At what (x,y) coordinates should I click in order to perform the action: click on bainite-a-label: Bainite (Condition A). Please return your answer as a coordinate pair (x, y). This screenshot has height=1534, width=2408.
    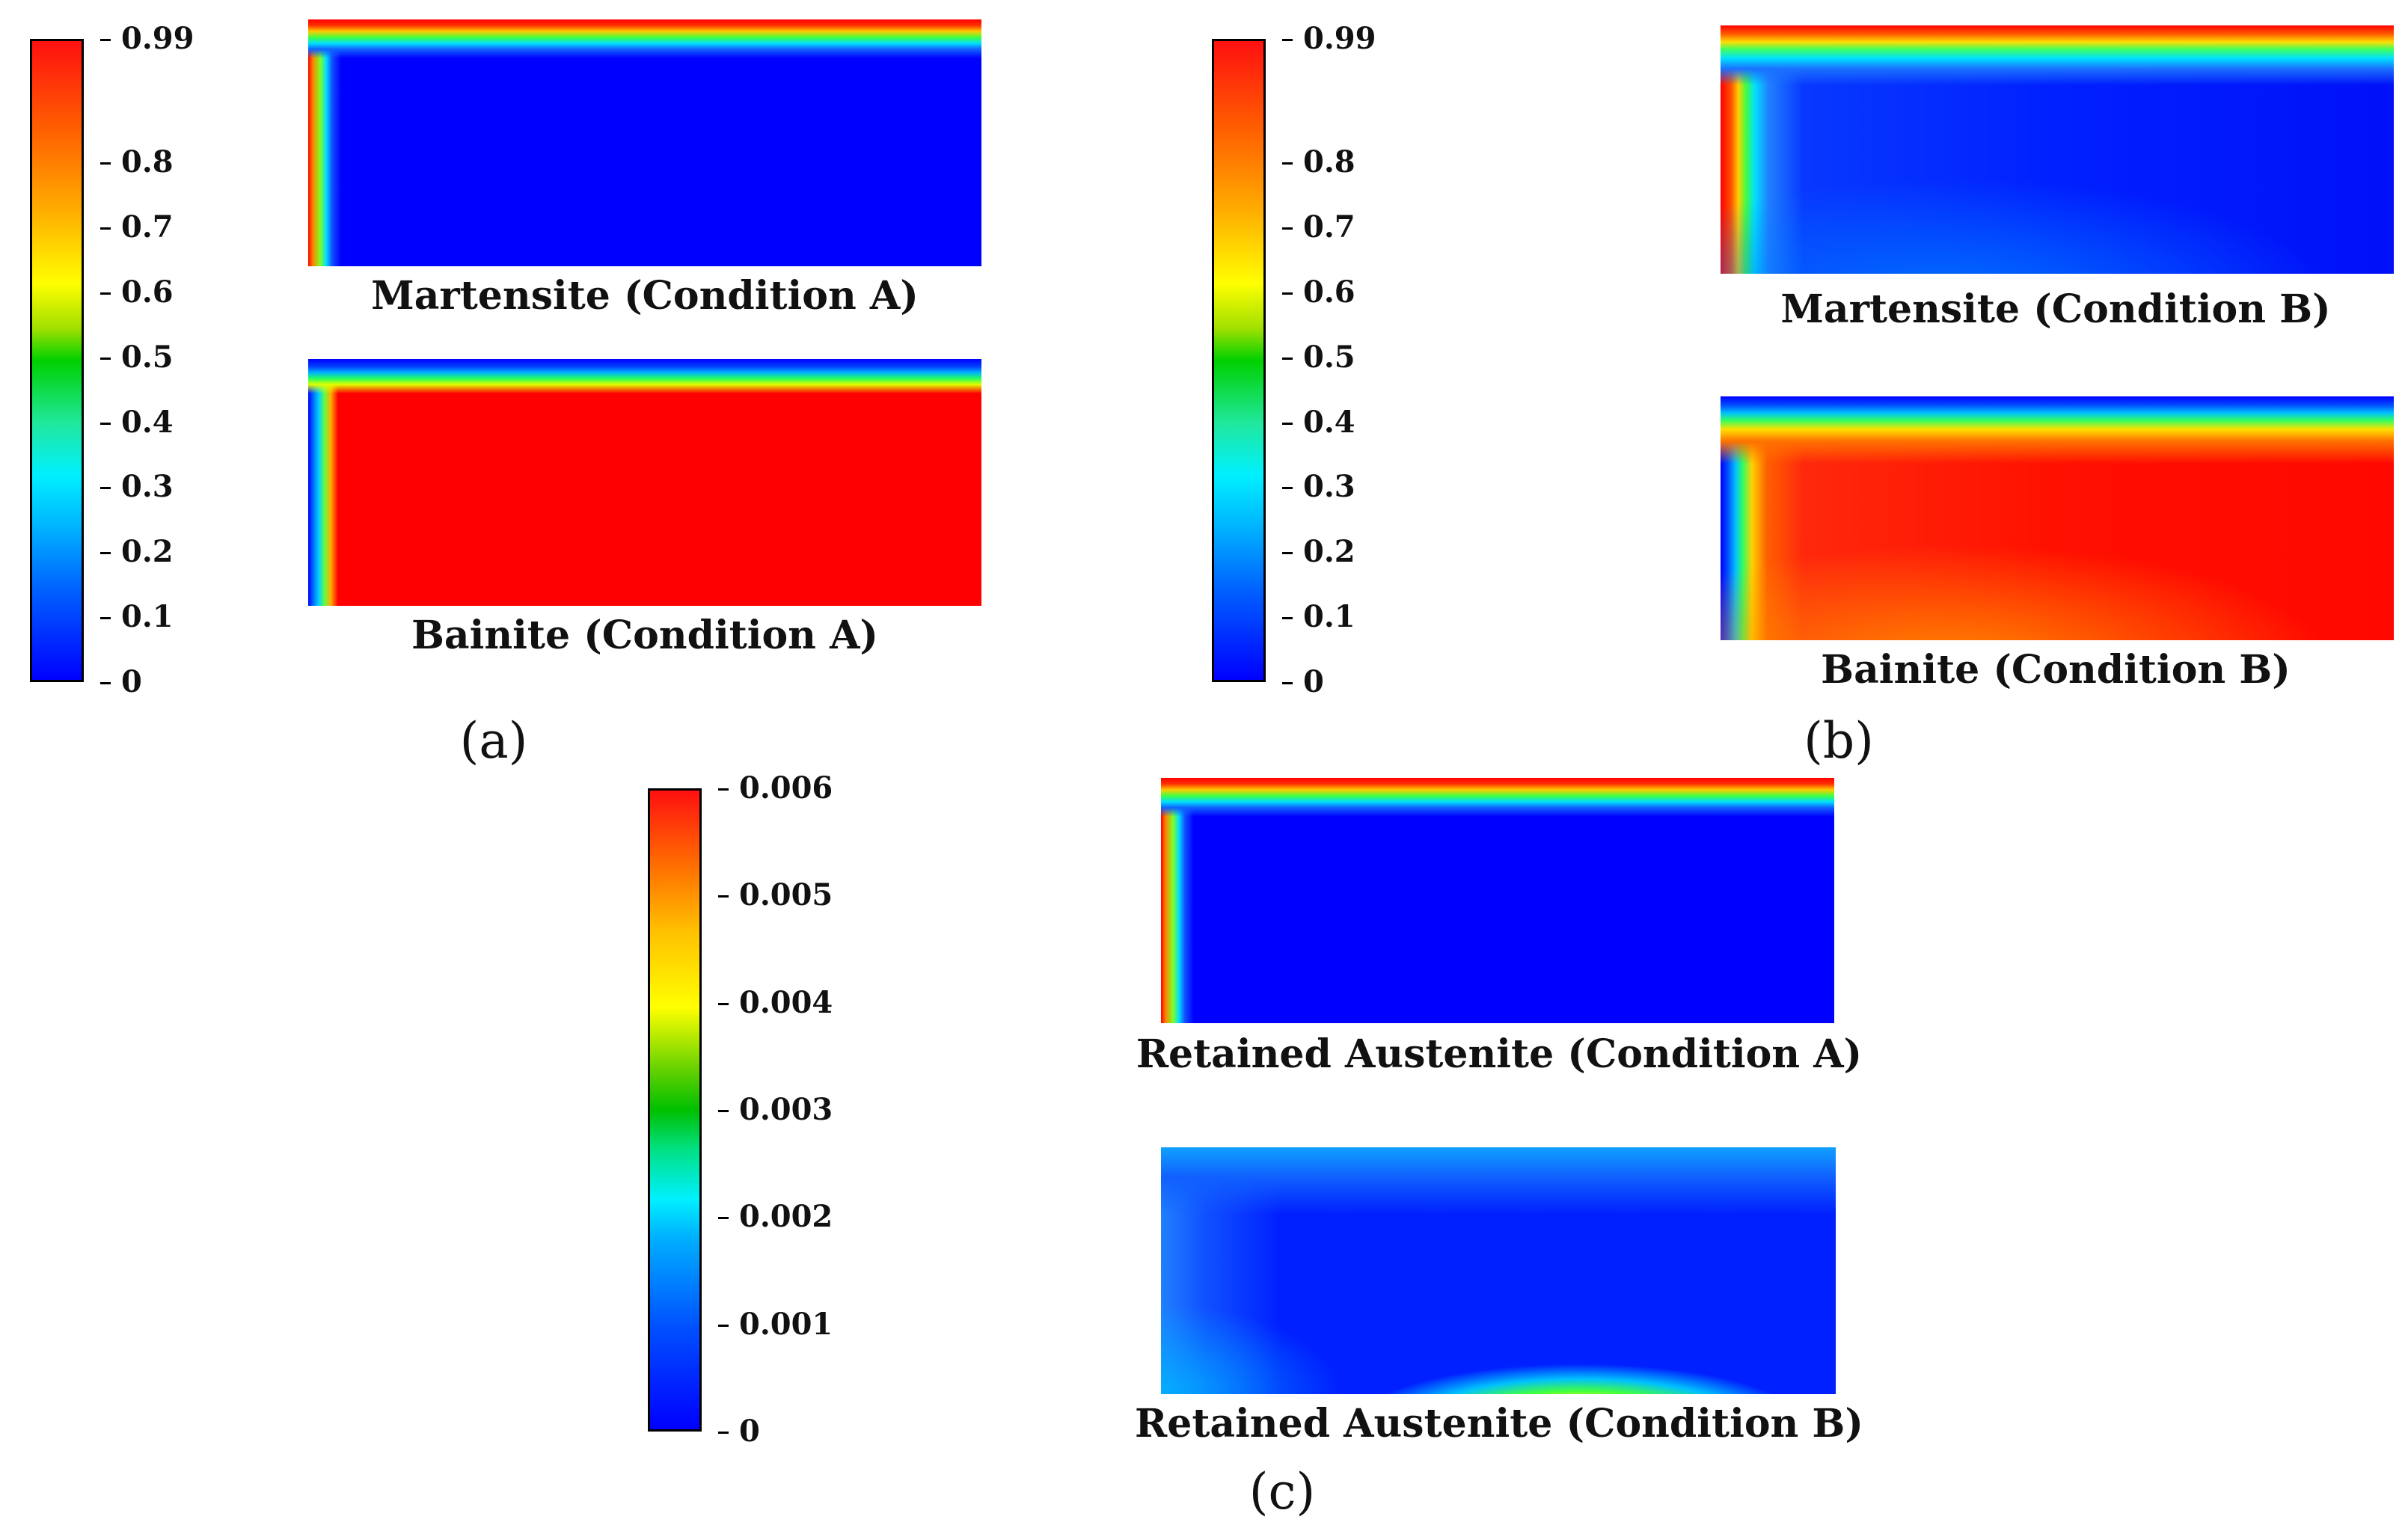
    Looking at the image, I should click on (645, 635).